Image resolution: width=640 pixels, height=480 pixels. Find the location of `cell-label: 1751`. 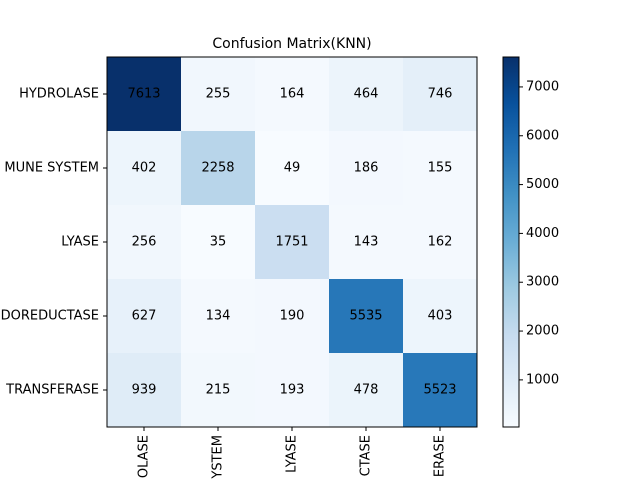

cell-label: 1751 is located at coordinates (291, 242).